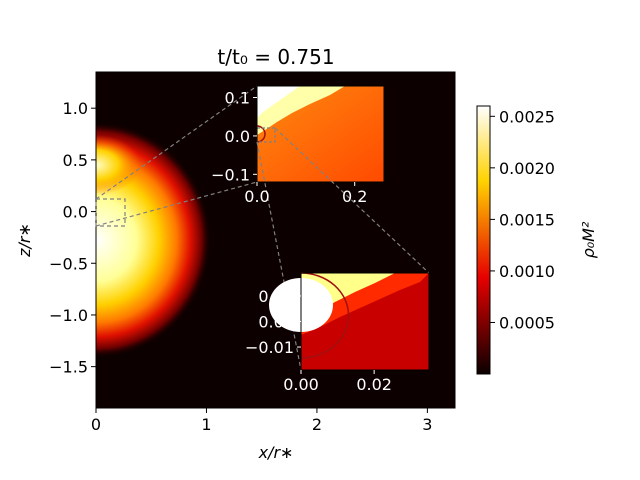 This screenshot has width=640, height=480. What do you see at coordinates (256, 196) in the screenshot?
I see `inset-x-tick-label: 0.0` at bounding box center [256, 196].